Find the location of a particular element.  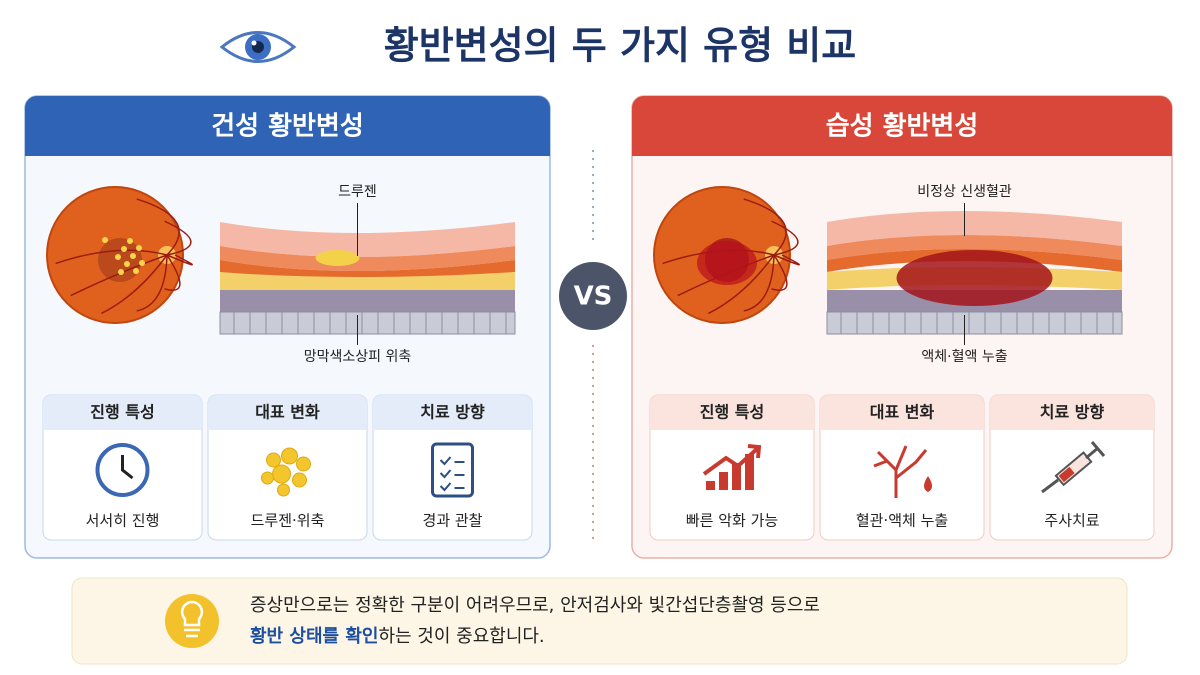

top-label: 드루젠 is located at coordinates (357, 192).